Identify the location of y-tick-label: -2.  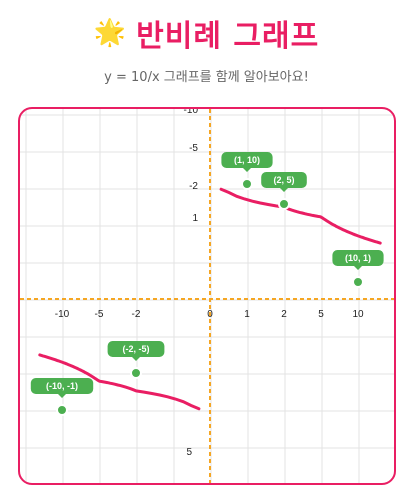
(193, 186).